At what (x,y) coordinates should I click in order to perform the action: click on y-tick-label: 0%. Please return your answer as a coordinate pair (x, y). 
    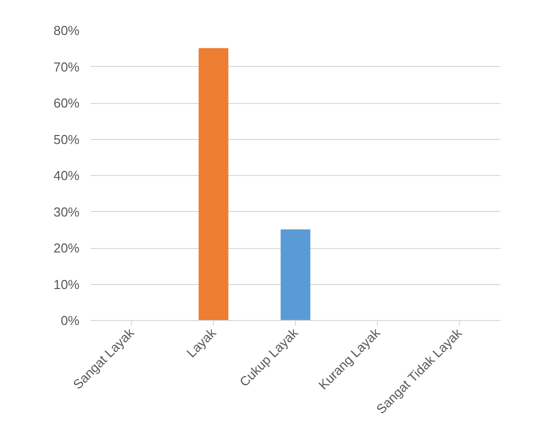
    Looking at the image, I should click on (70, 320).